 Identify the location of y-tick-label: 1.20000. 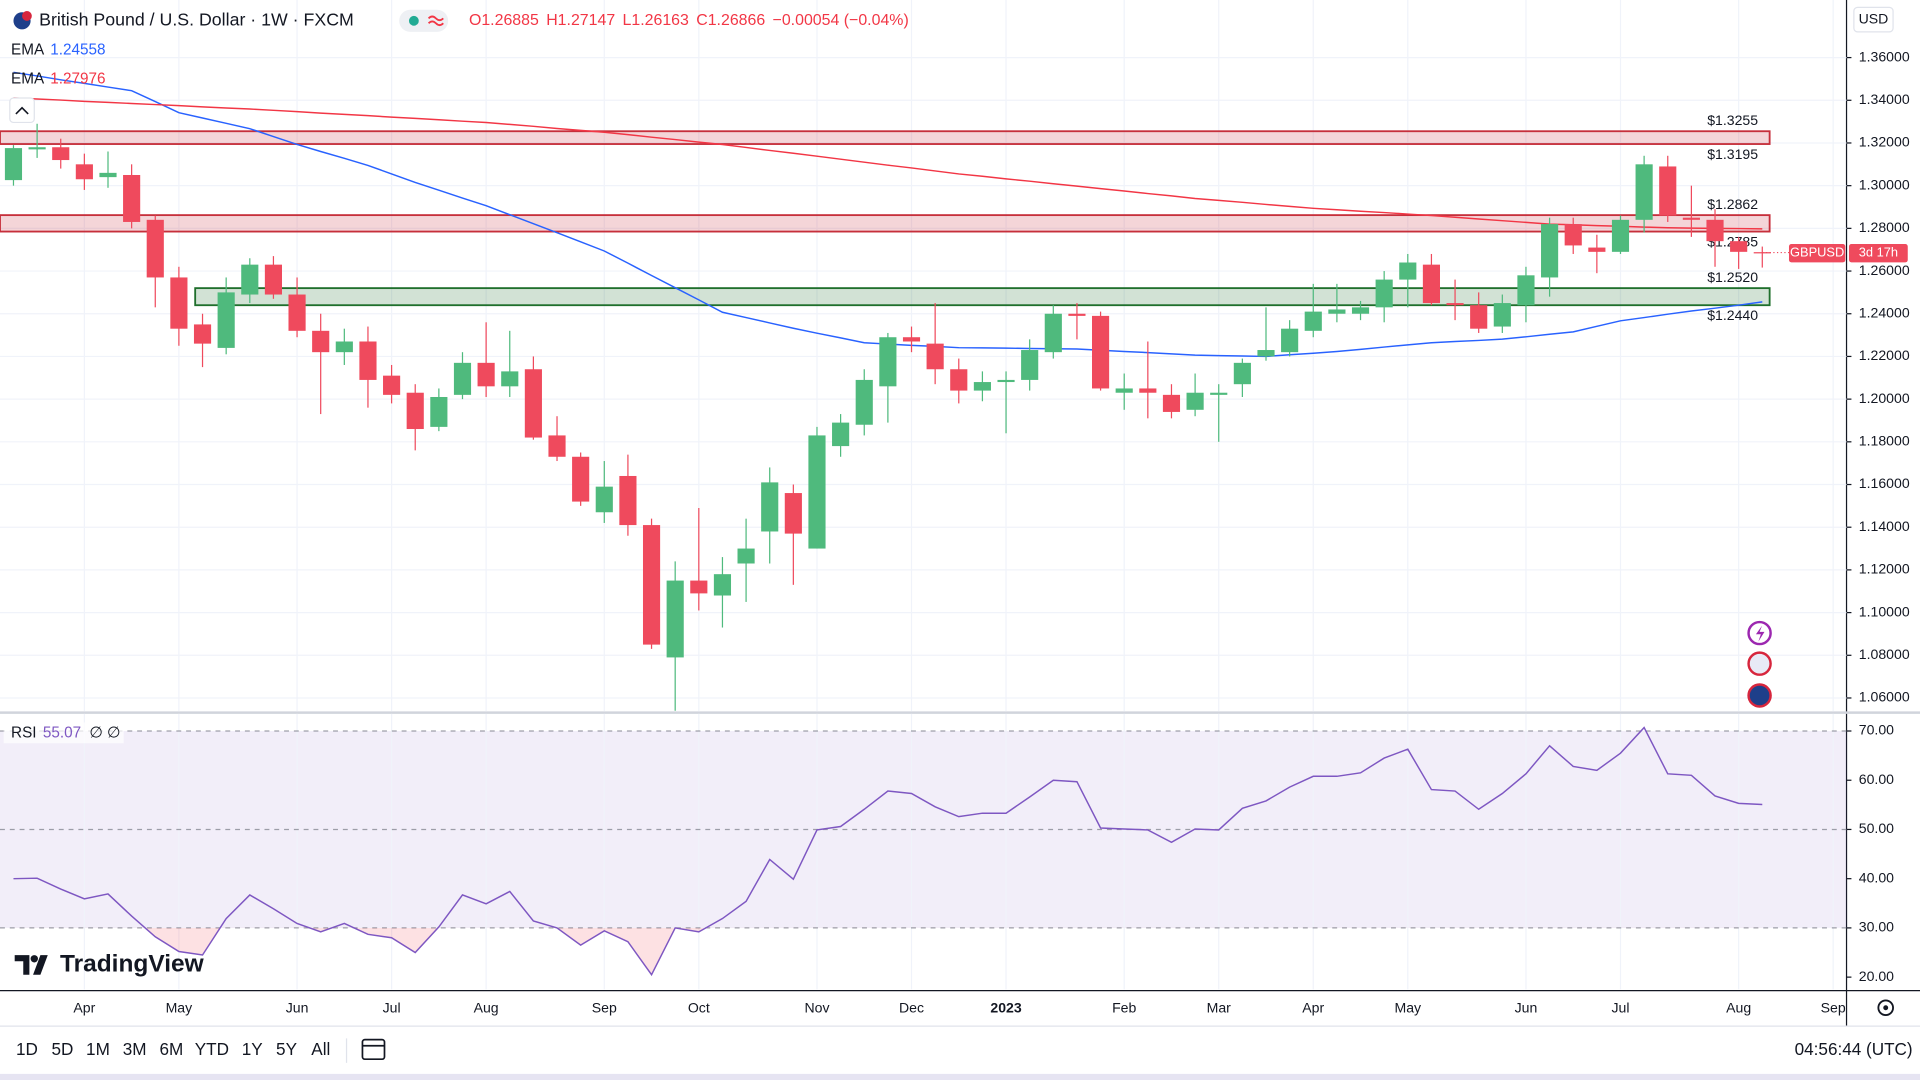
(1884, 398).